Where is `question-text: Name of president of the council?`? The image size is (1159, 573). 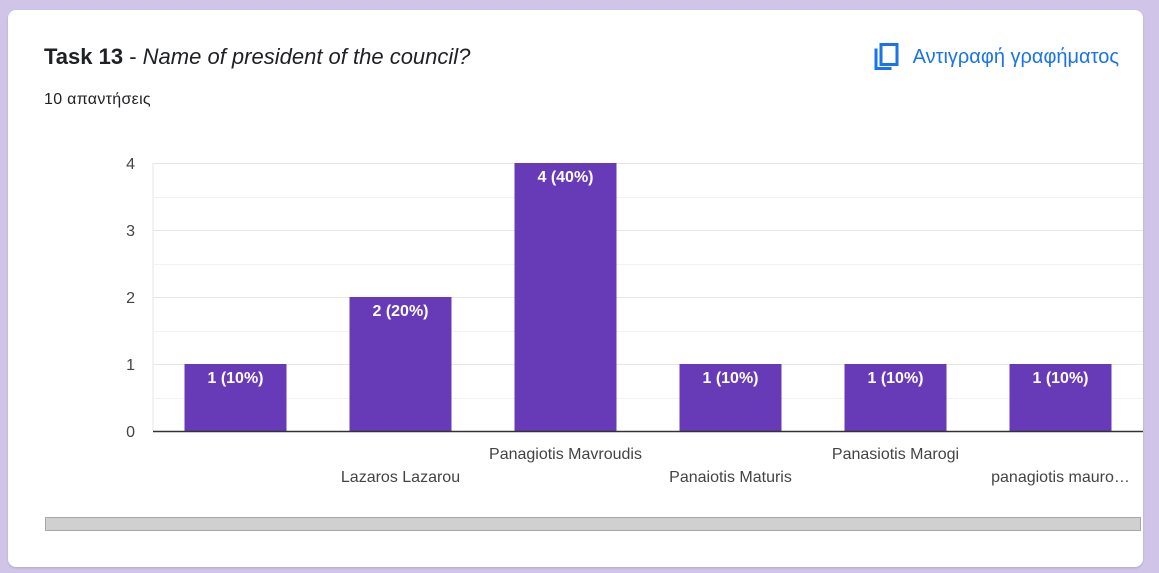
question-text: Name of president of the council? is located at coordinates (306, 56).